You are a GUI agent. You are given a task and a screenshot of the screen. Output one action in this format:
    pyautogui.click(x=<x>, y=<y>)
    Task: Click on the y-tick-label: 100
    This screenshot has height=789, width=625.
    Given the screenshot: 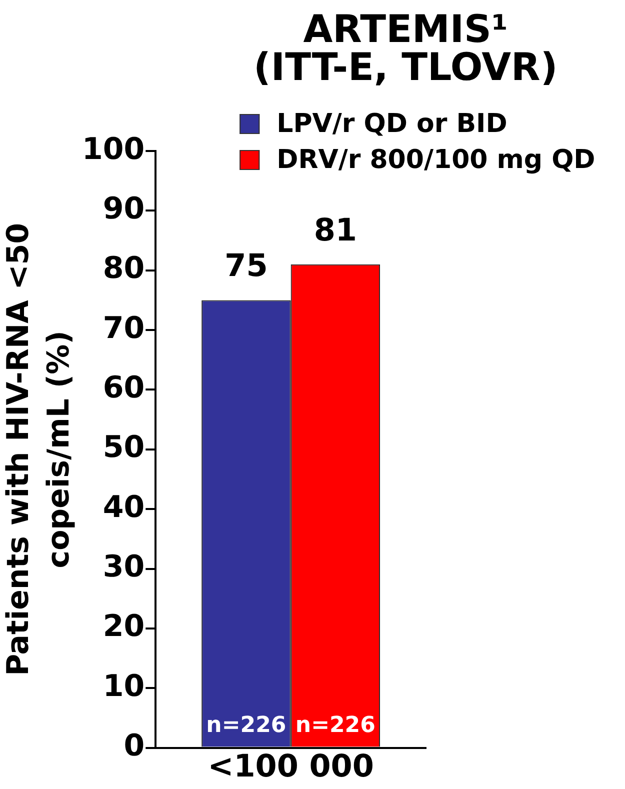 What is the action you would take?
    pyautogui.click(x=113, y=149)
    